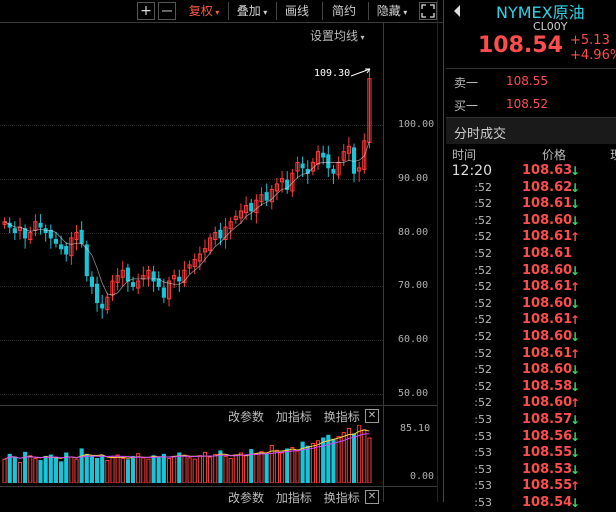 Image resolution: width=616 pixels, height=512 pixels. I want to click on switch-indicator-tab: 换指标, so click(341, 417).